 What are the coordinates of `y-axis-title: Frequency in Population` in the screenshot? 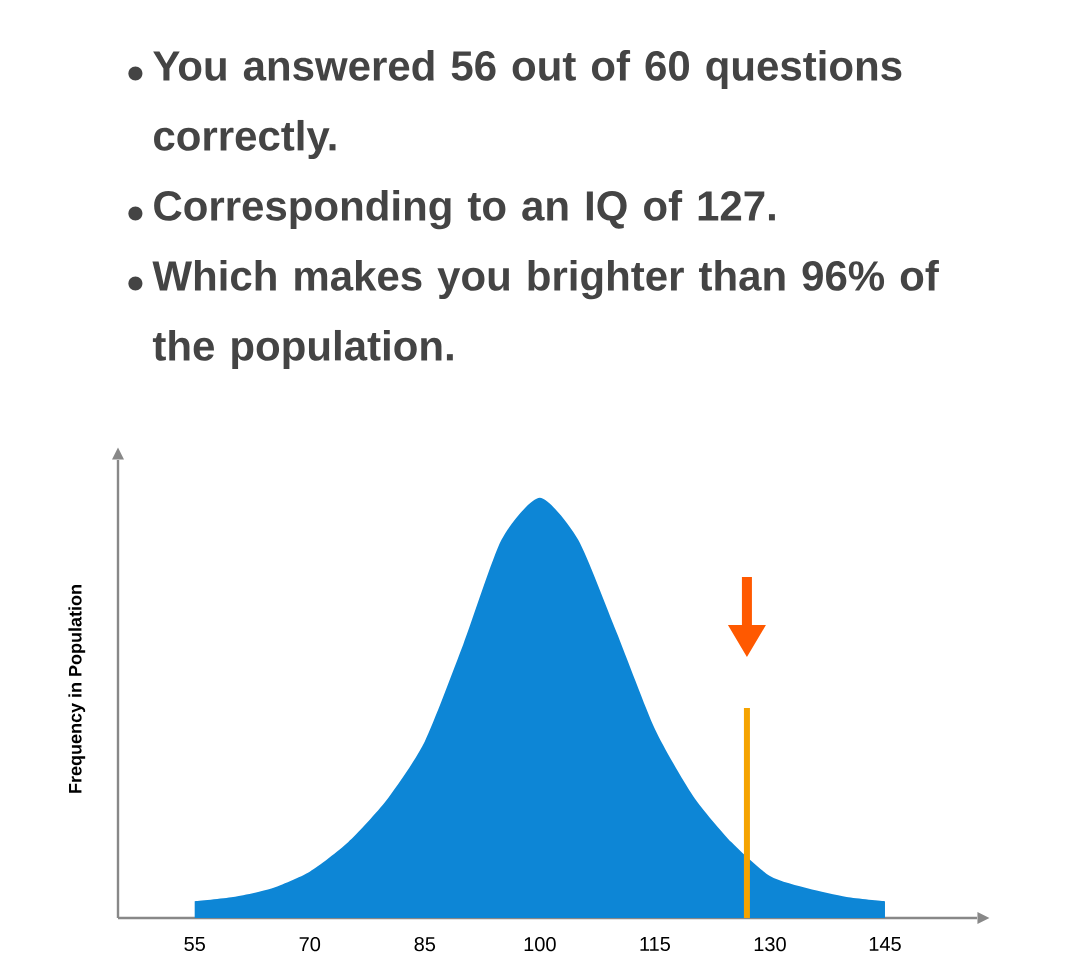 It's located at (77, 689).